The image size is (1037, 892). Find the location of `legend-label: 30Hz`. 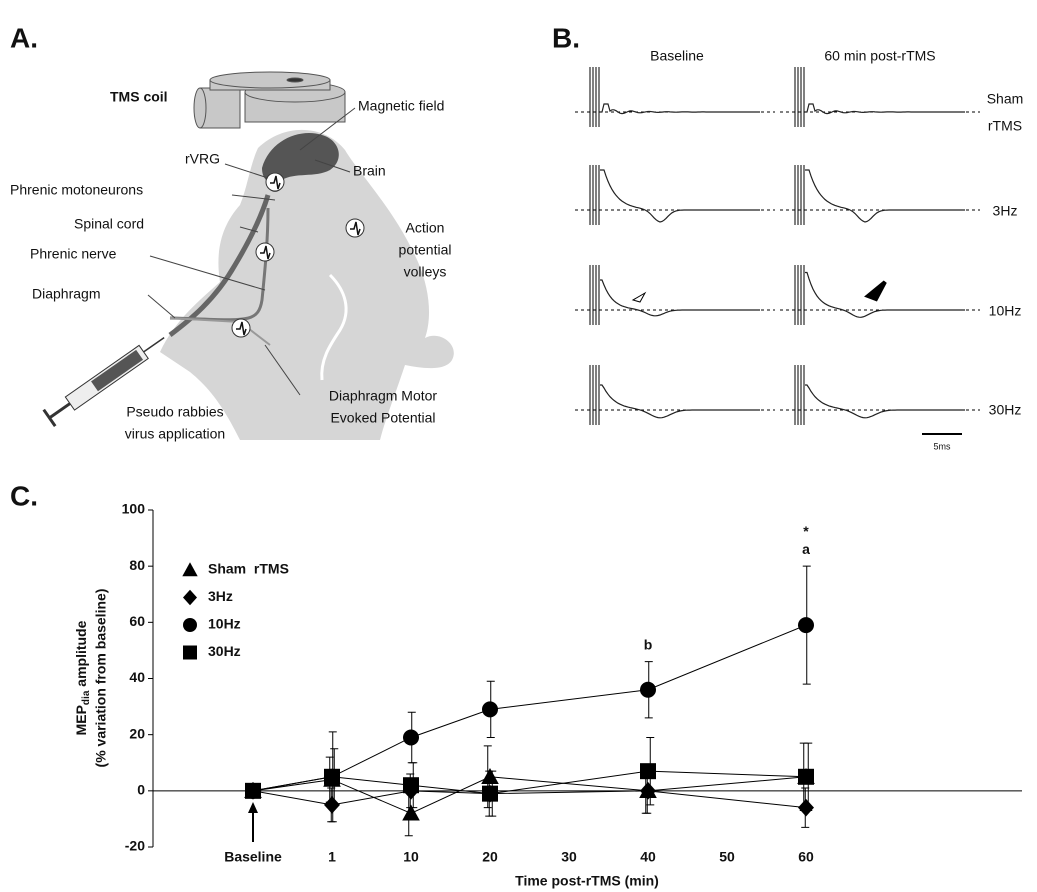

legend-label: 30Hz is located at coordinates (224, 651).